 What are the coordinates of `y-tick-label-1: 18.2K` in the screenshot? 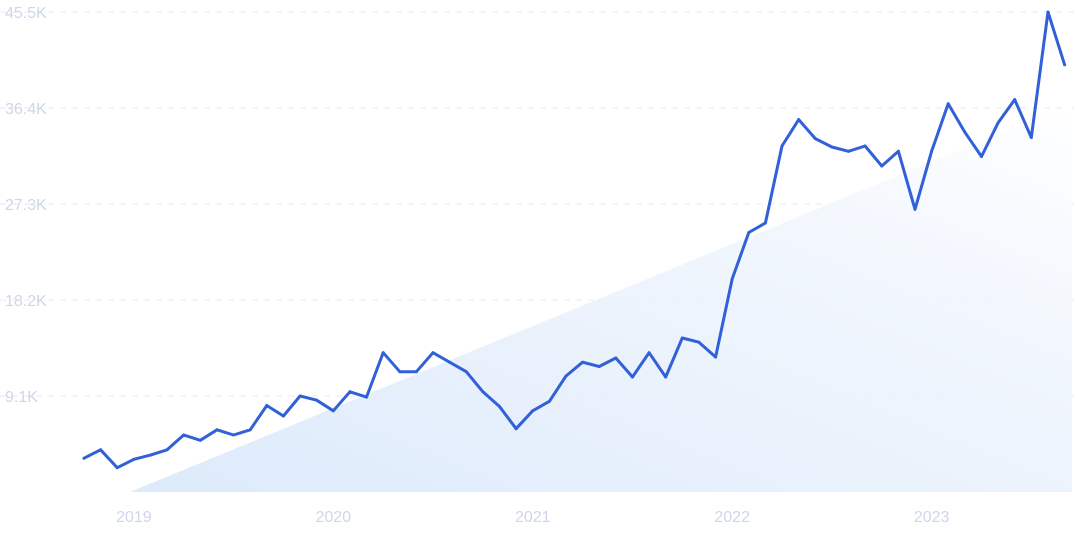 It's located at (26, 301).